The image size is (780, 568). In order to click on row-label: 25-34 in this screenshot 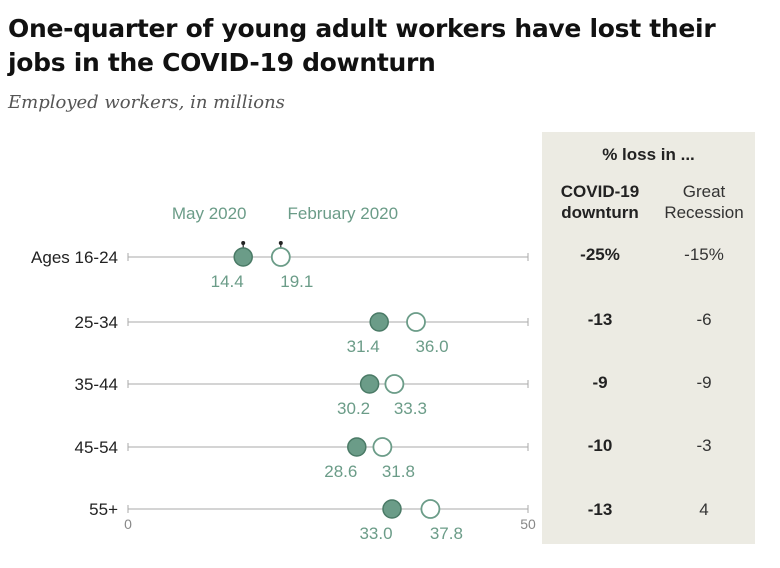, I will do `click(96, 322)`.